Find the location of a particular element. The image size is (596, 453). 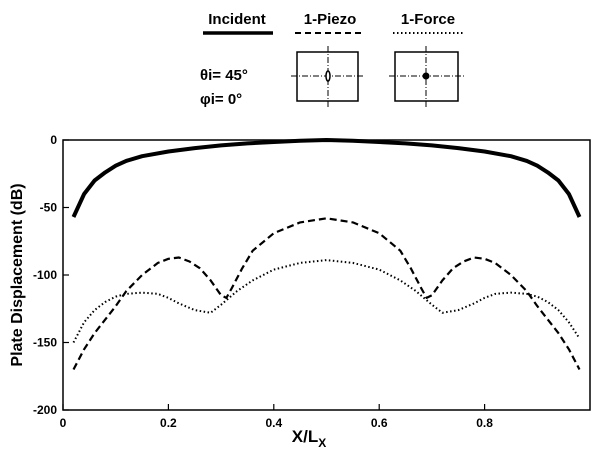

y-tick-label: 0 is located at coordinates (53, 140).